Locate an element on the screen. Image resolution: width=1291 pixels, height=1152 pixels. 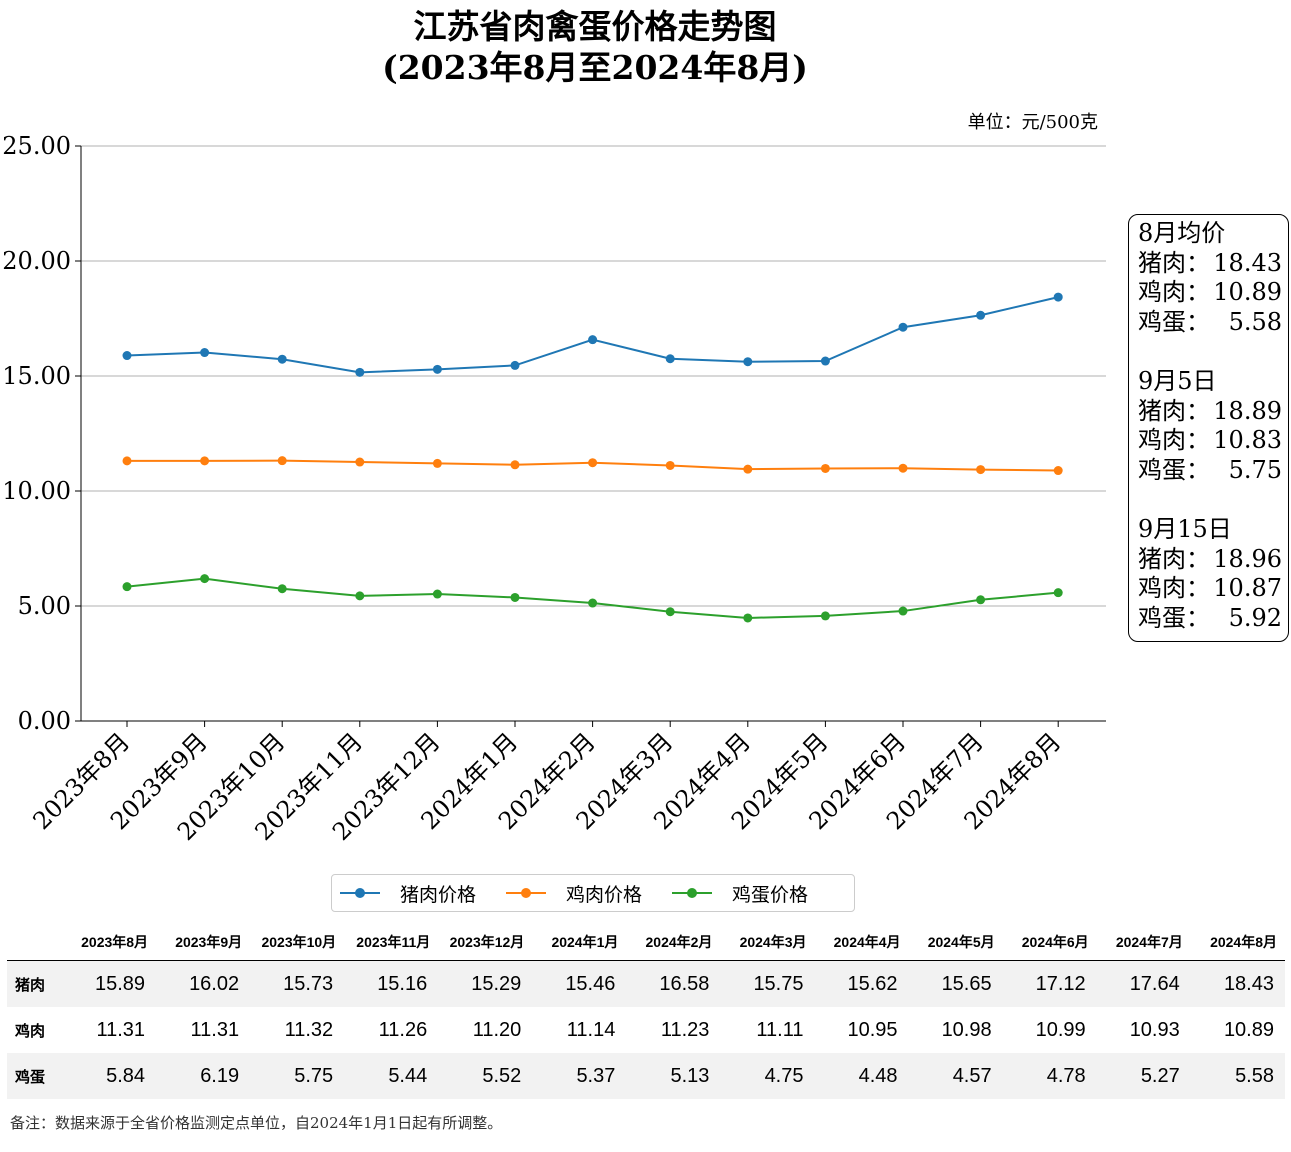
table-column-header: 2023年11月 is located at coordinates (391, 942).